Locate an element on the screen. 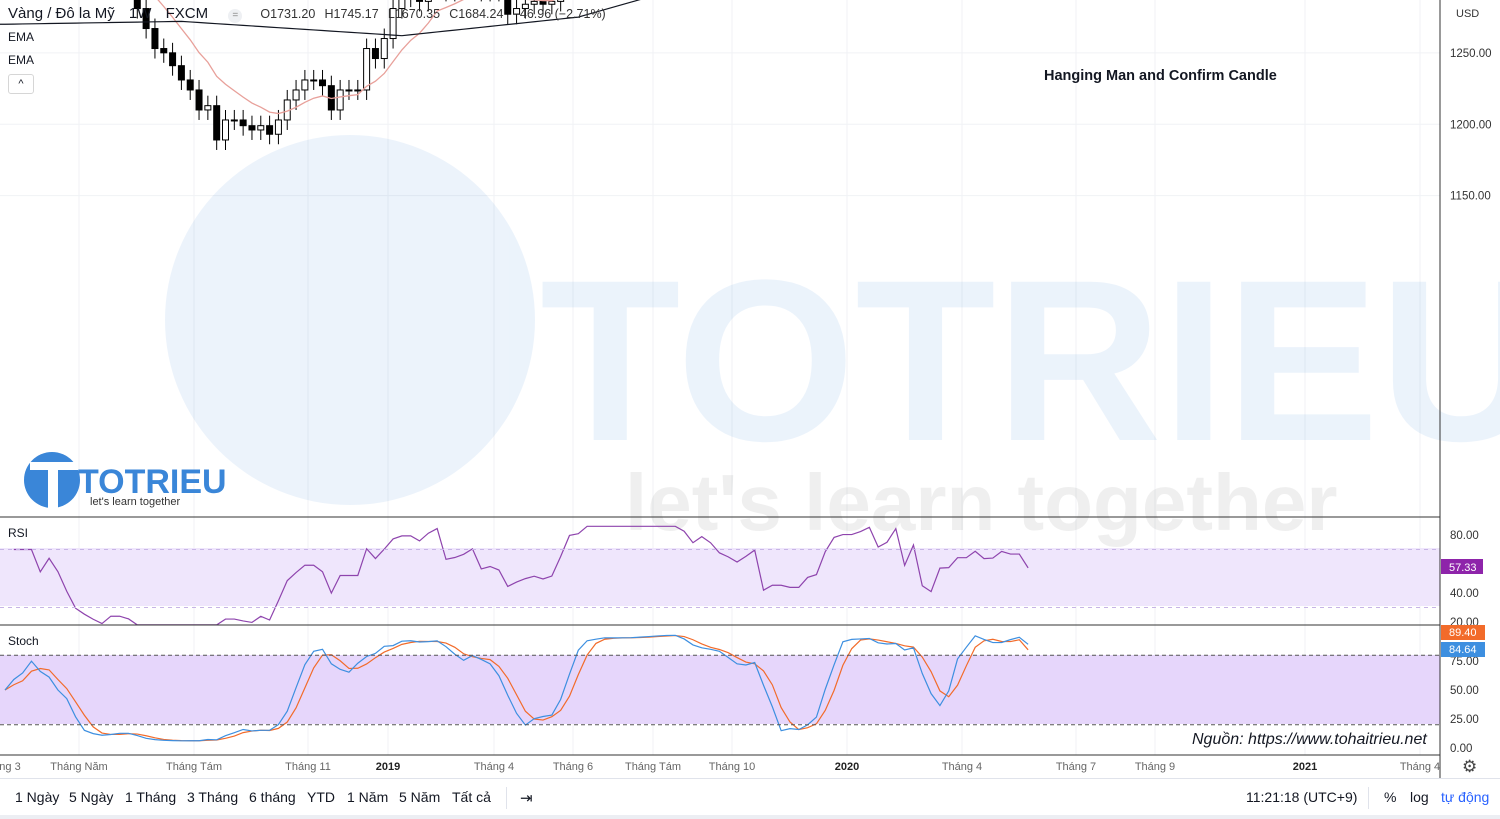 The width and height of the screenshot is (1500, 819). bottom-strip is located at coordinates (750, 817).